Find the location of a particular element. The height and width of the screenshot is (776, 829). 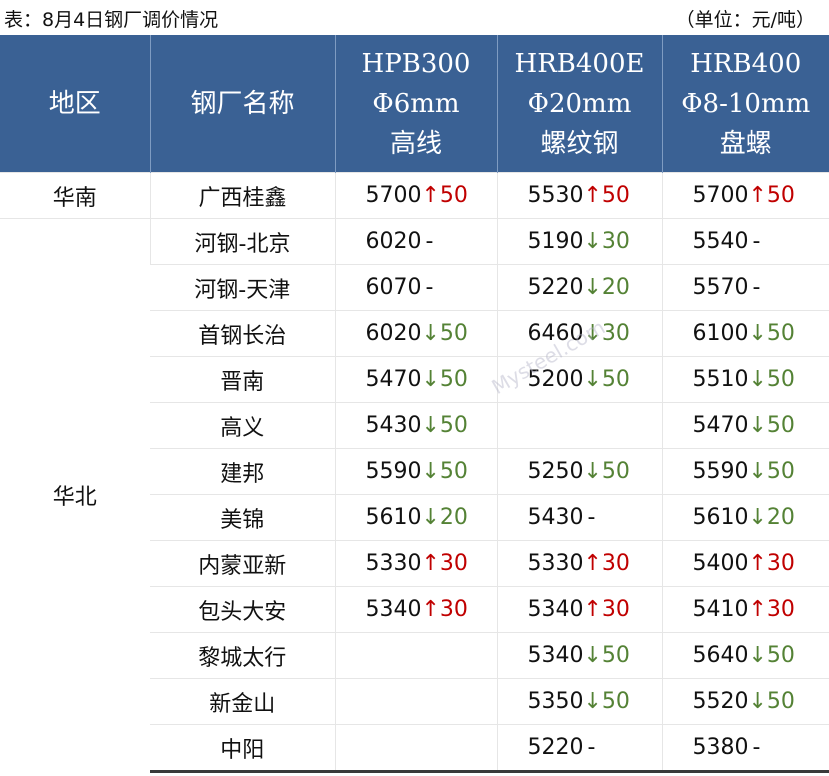

price-cell: 6070- is located at coordinates (415, 287).